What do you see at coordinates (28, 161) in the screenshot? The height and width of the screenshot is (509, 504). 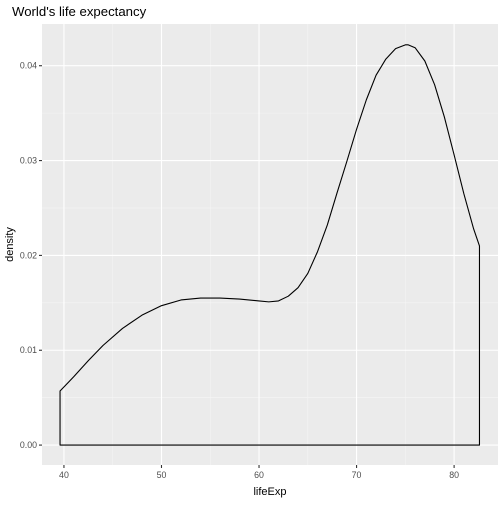 I see `y-tick-label: 0.03` at bounding box center [28, 161].